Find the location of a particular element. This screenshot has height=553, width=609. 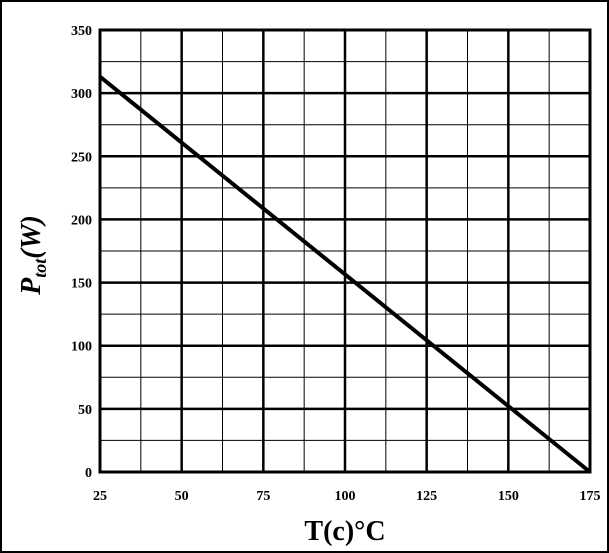

x-axis-label: T(c)°C is located at coordinates (344, 531).